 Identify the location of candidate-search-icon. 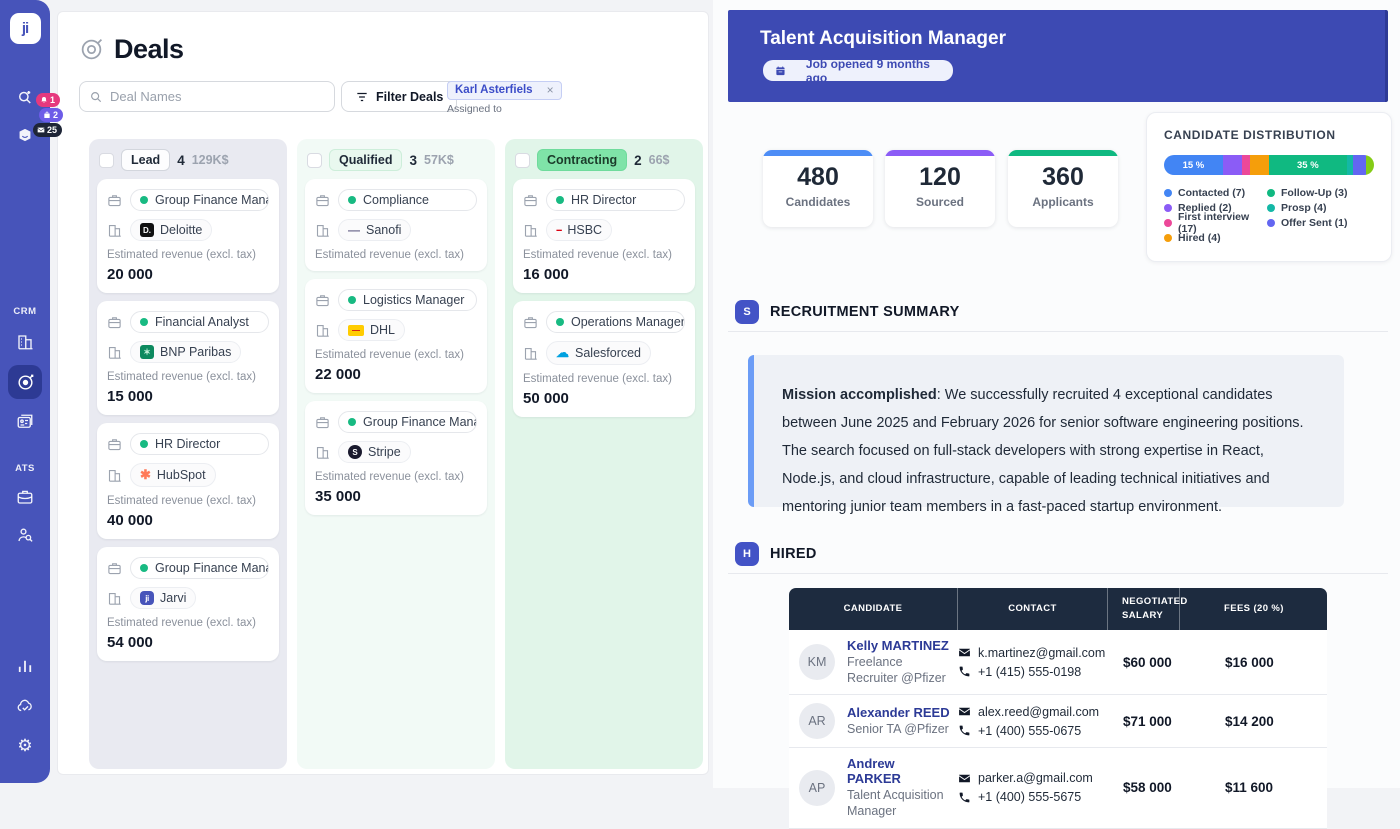
(25, 535).